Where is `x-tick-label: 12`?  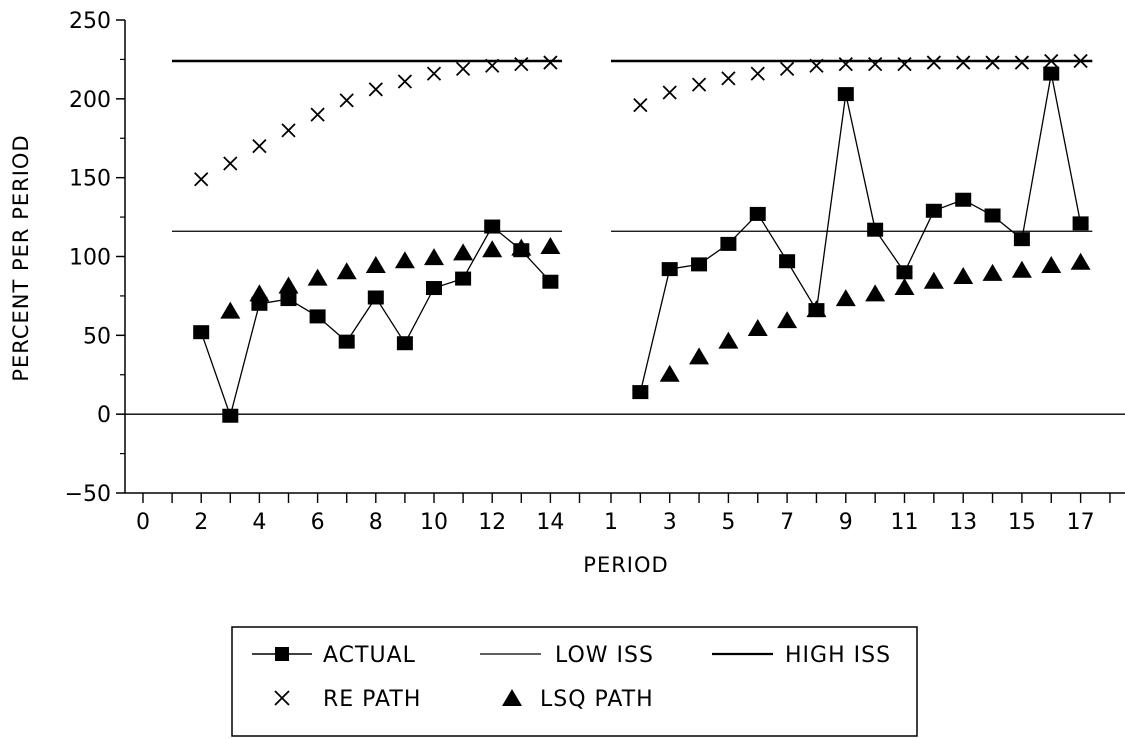 x-tick-label: 12 is located at coordinates (492, 522).